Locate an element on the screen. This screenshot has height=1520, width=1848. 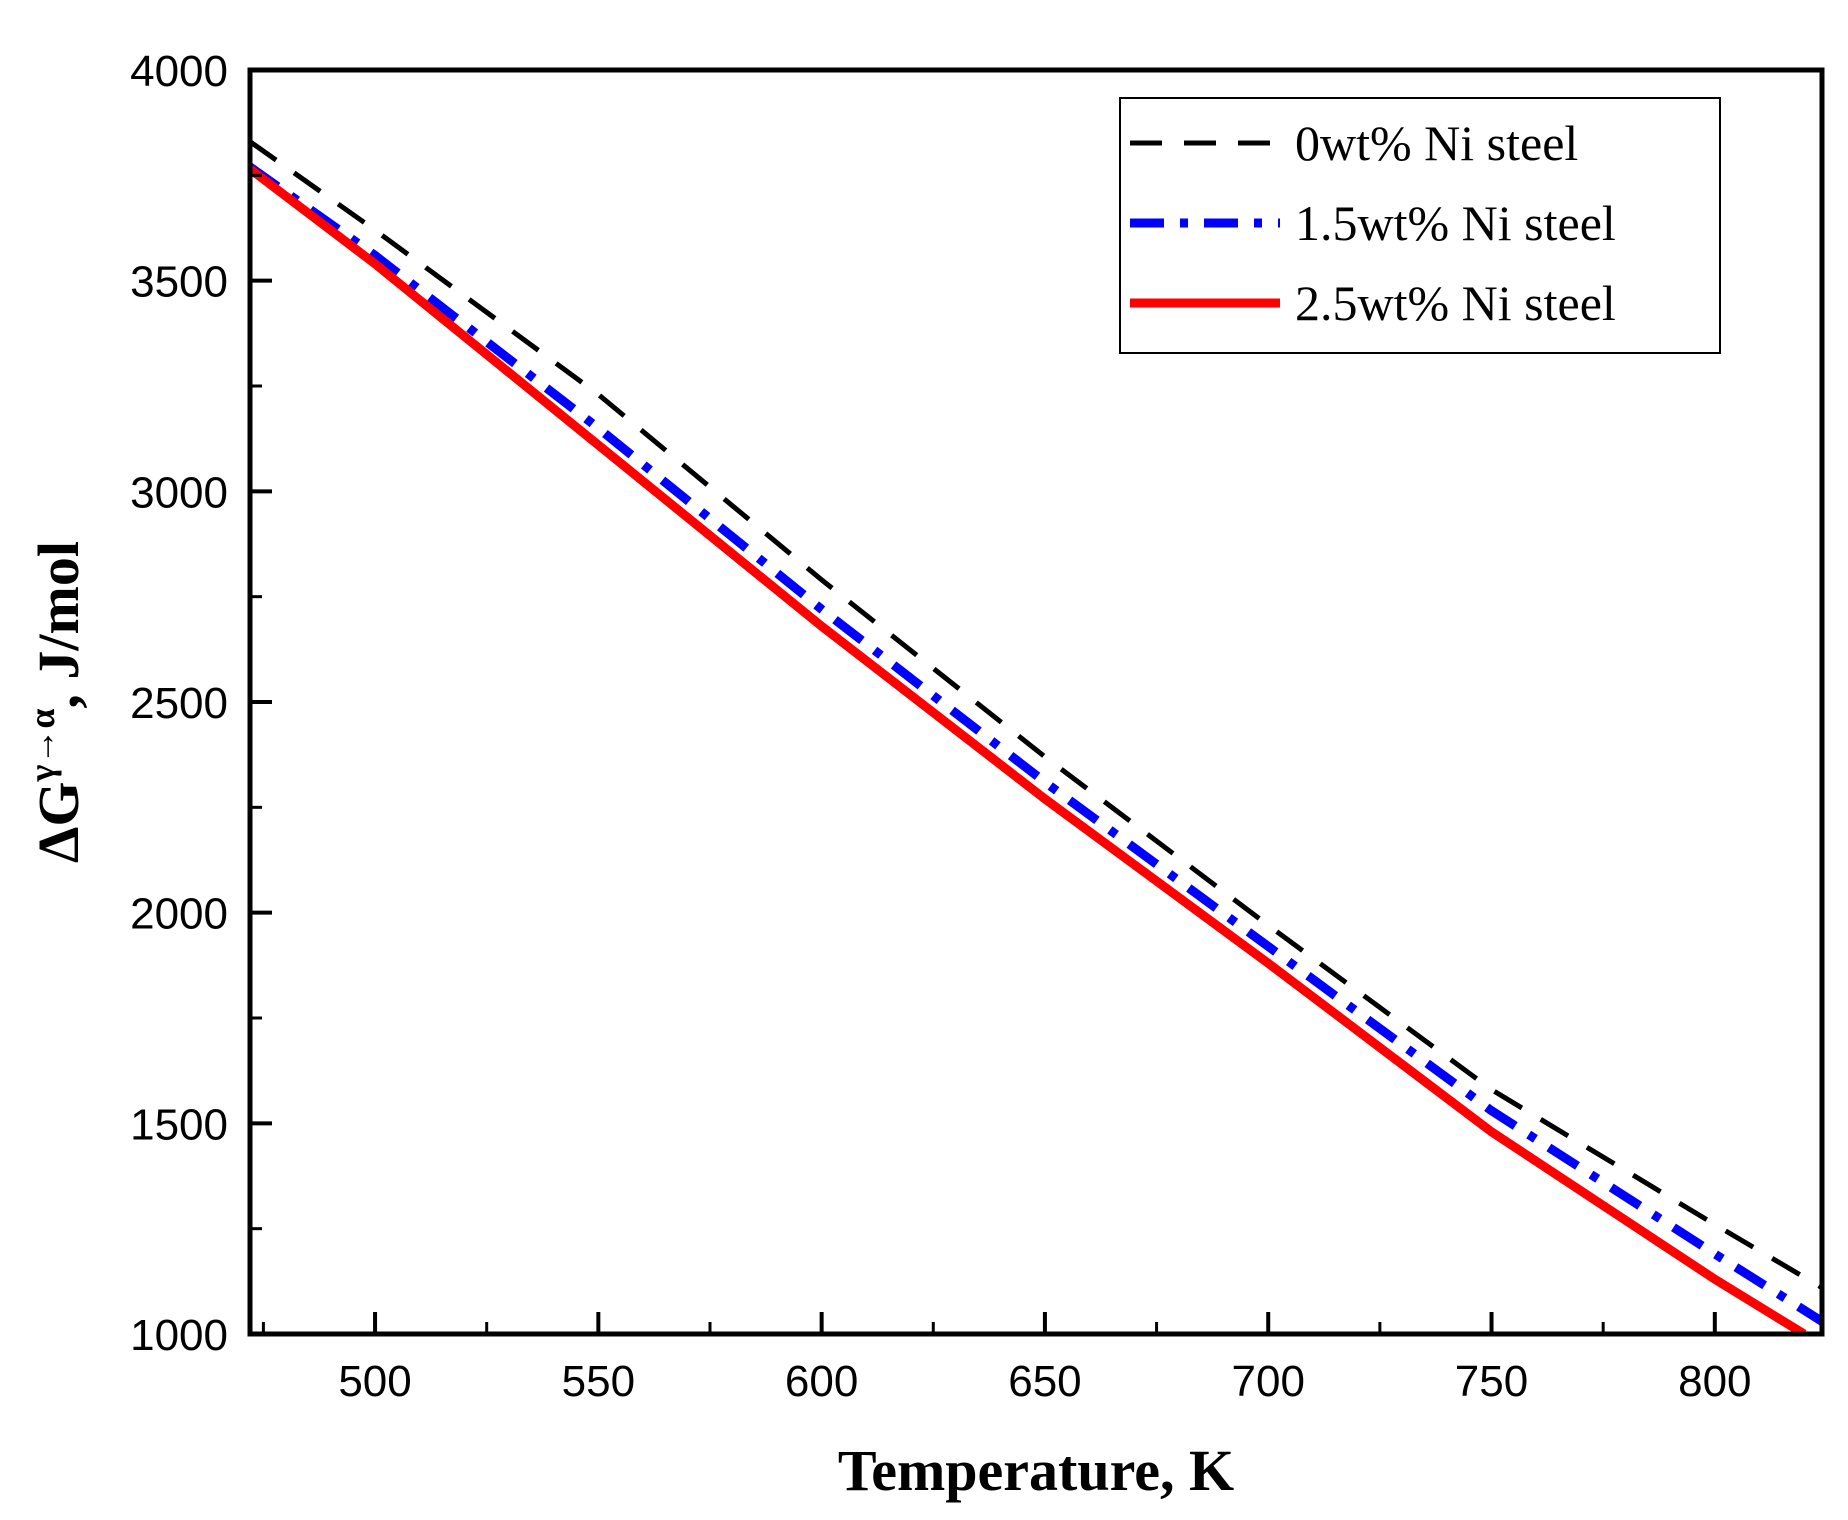
x-tick-label: 700 is located at coordinates (1268, 1381).